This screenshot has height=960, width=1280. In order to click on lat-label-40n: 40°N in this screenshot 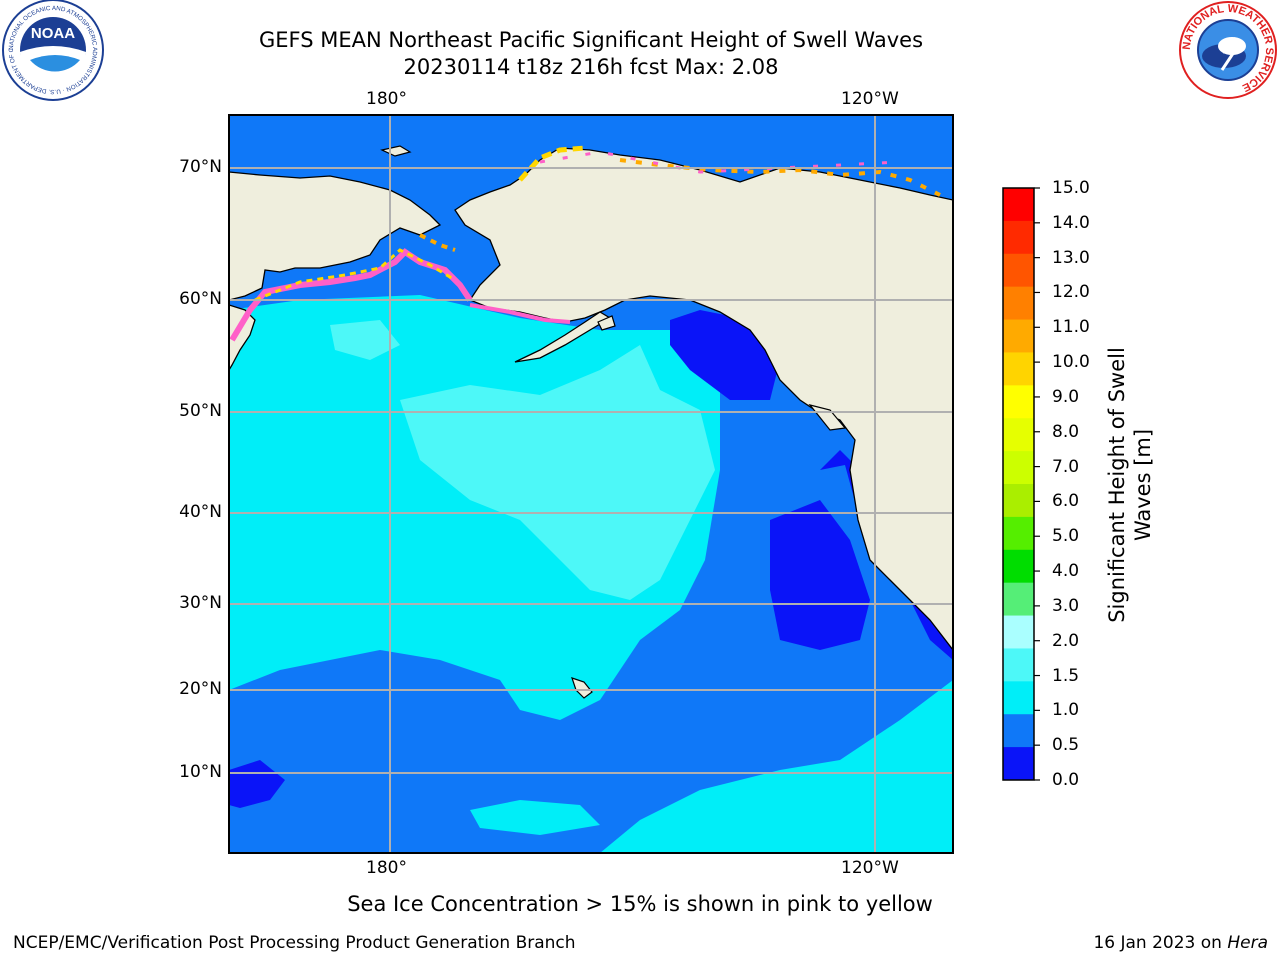, I will do `click(200, 512)`.